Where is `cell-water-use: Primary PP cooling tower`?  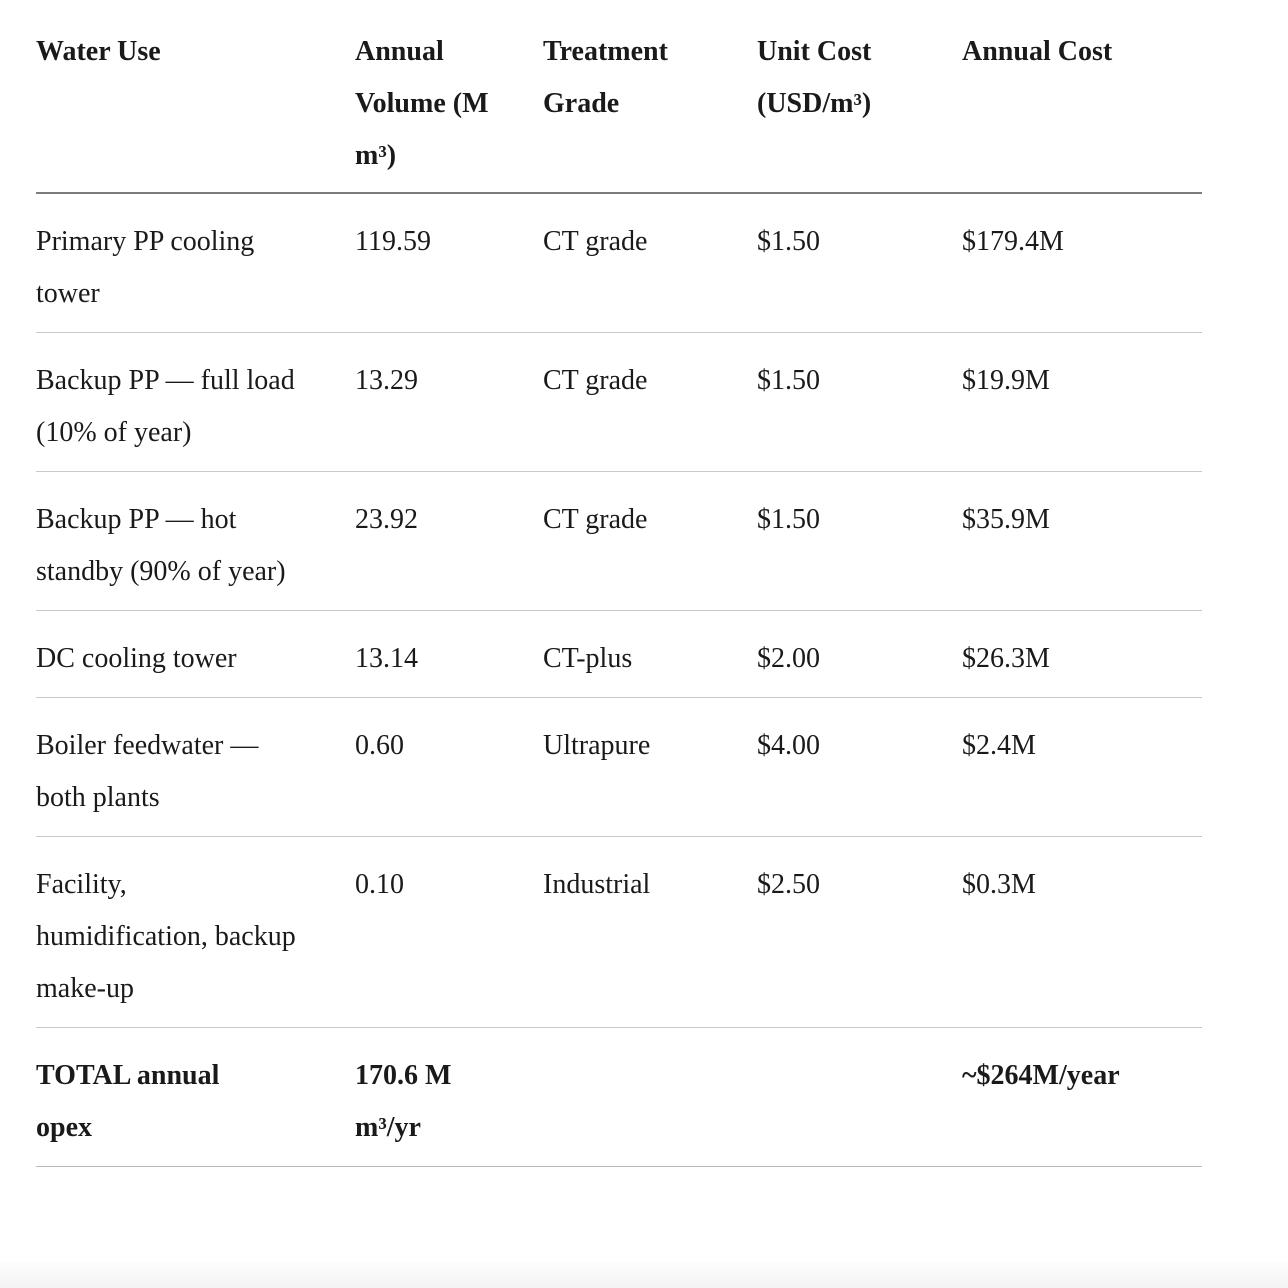
cell-water-use: Primary PP cooling tower is located at coordinates (195, 263).